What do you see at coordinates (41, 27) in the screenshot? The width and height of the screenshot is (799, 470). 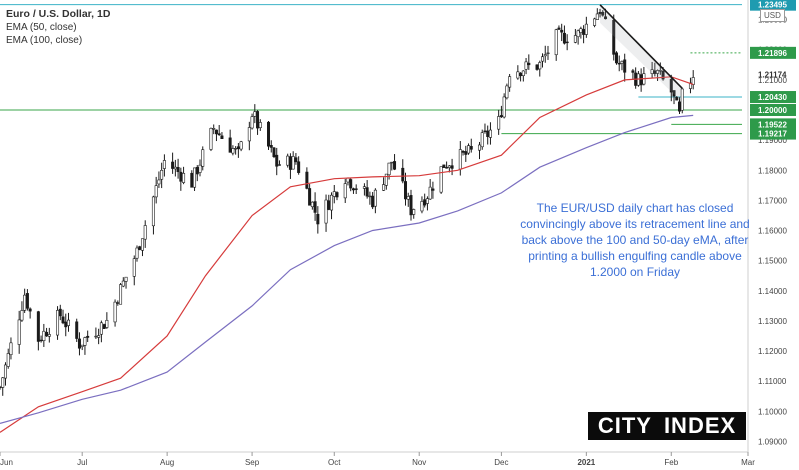 I see `legend-ema50: EMA (50, close)` at bounding box center [41, 27].